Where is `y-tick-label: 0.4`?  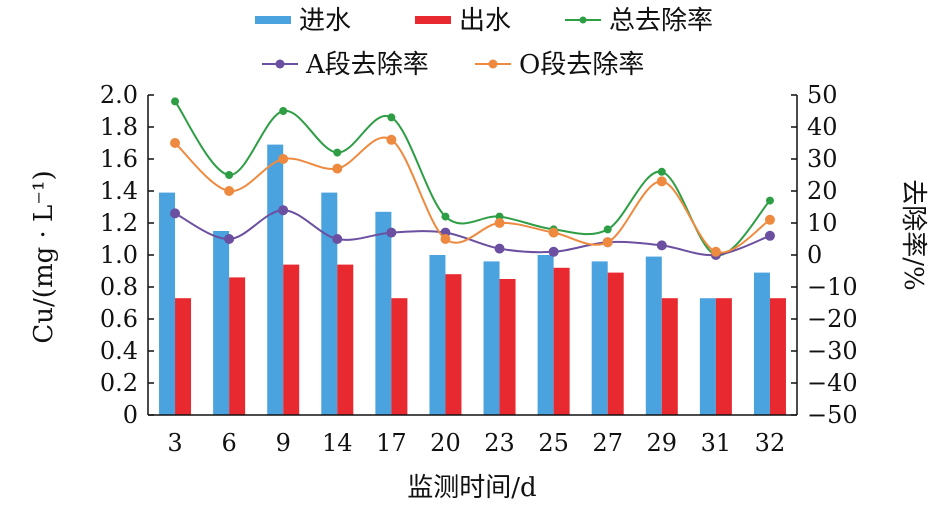 y-tick-label: 0.4 is located at coordinates (119, 351).